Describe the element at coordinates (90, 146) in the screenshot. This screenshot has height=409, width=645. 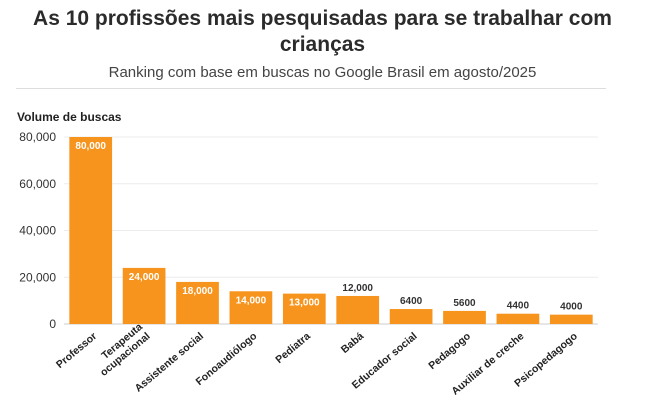
I see `data-label: 80,000` at that location.